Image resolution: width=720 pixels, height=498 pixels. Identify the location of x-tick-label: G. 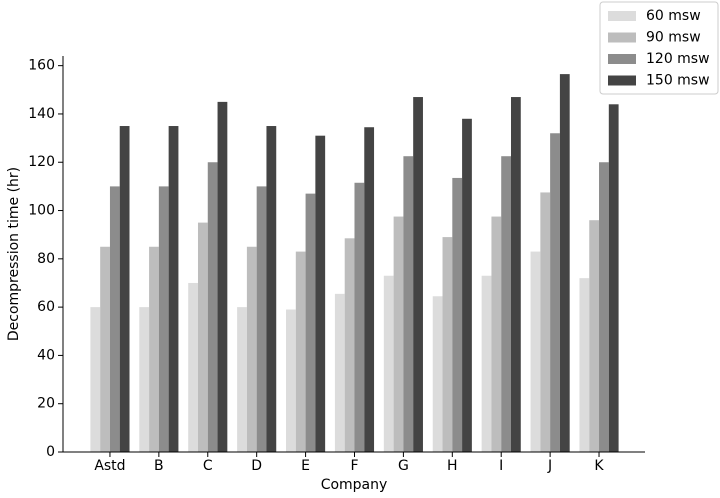
(403, 466).